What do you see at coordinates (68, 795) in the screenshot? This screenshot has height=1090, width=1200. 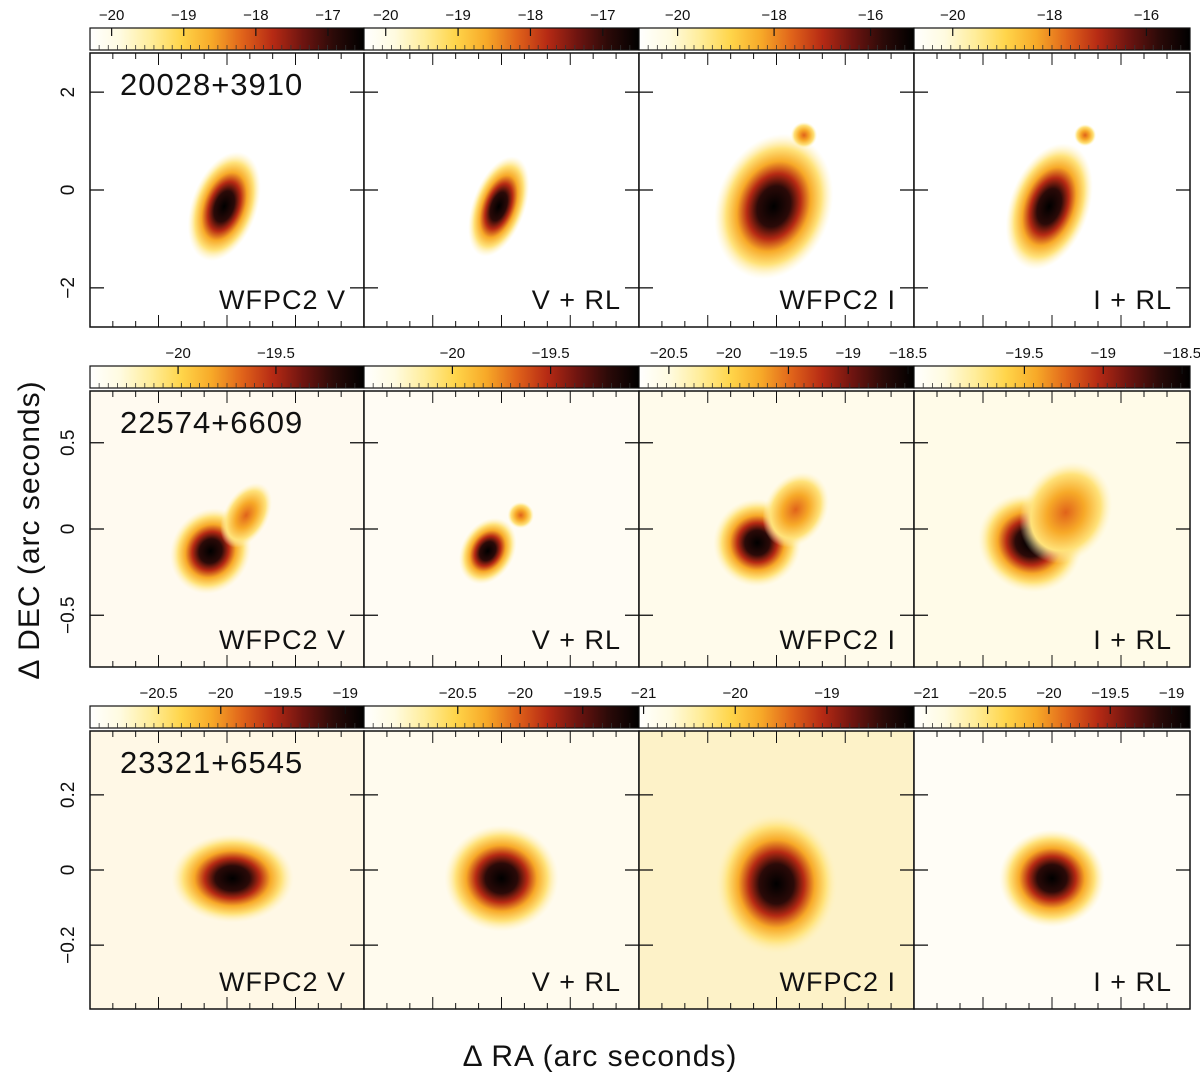 I see `y-tick-label: 0.2` at bounding box center [68, 795].